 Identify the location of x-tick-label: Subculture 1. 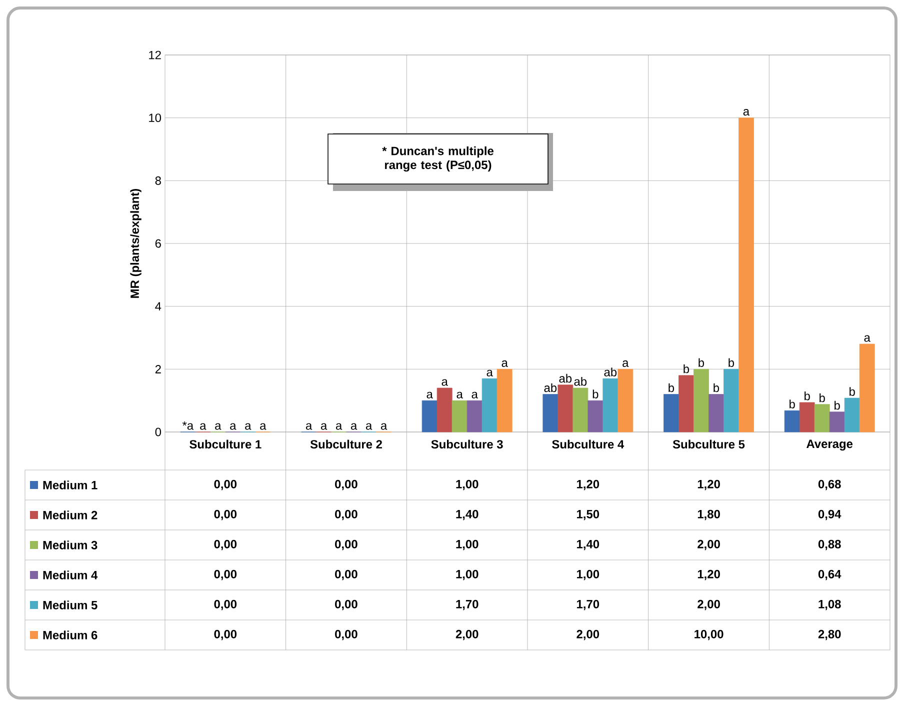
(226, 444).